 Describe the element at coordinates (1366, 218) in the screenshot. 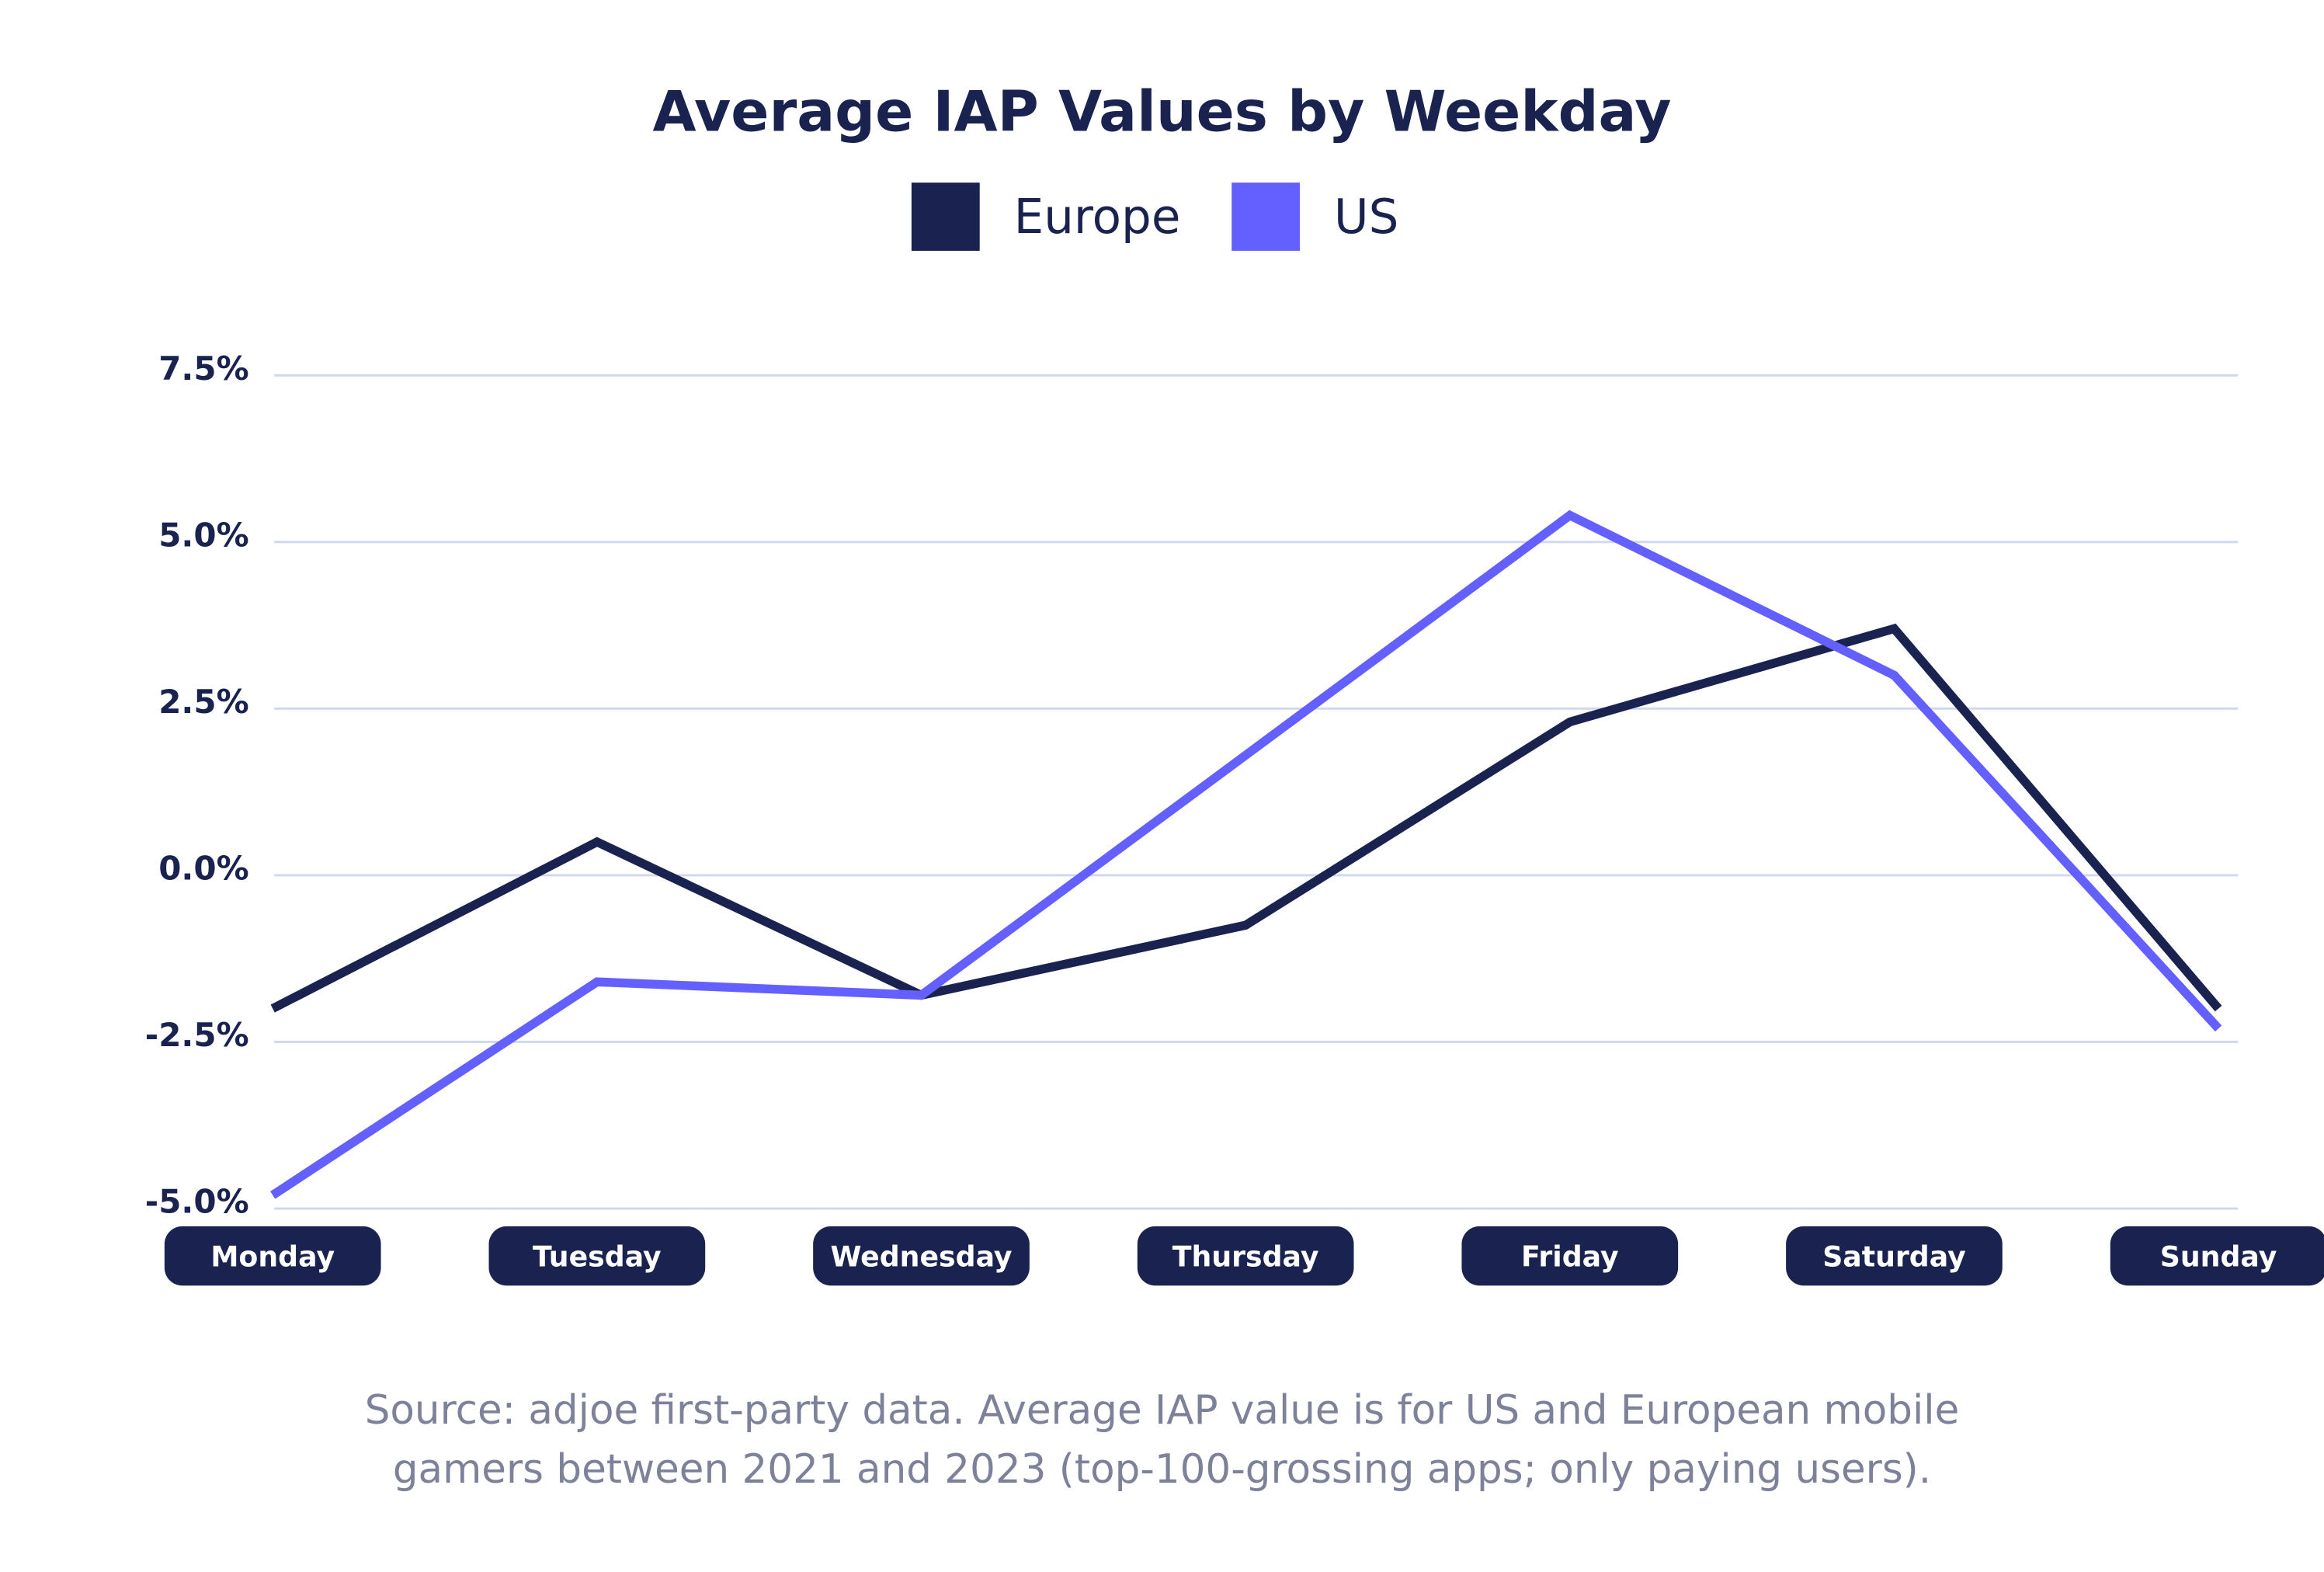

I see `legend-label-us: US` at that location.